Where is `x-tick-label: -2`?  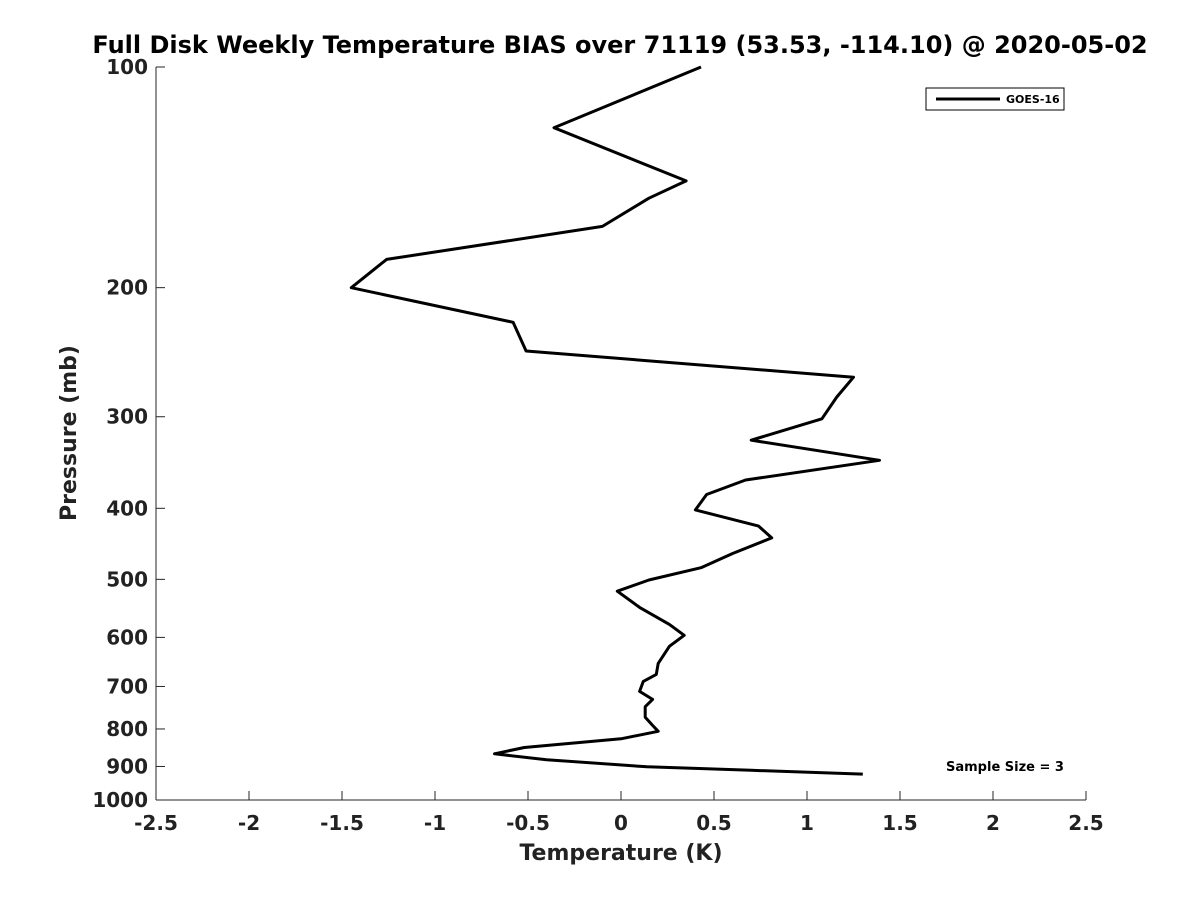 x-tick-label: -2 is located at coordinates (249, 823).